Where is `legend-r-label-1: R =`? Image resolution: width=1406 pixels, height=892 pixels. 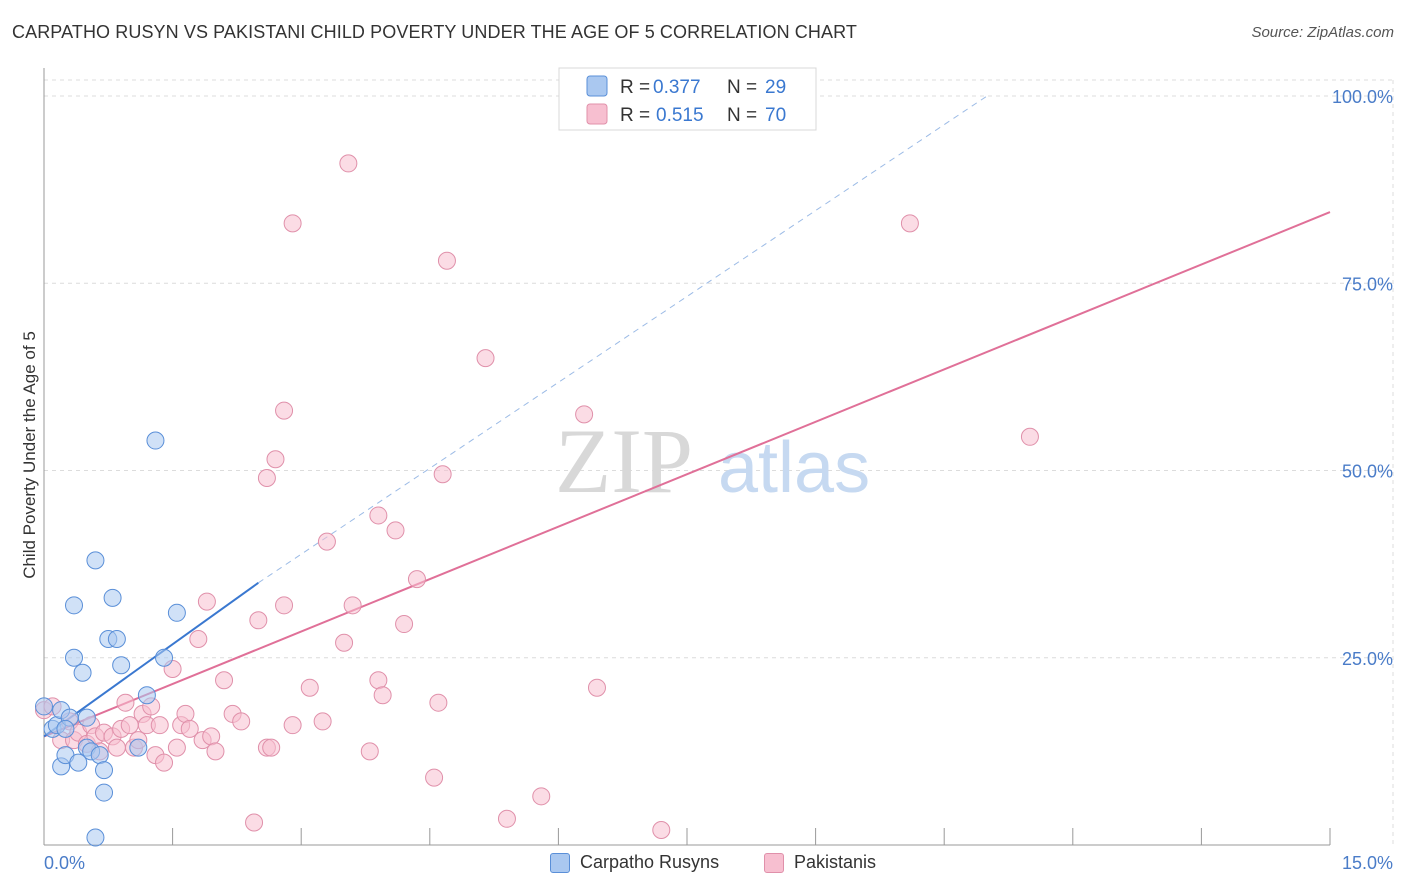
legend-r-label-1: R = is located at coordinates (635, 87).